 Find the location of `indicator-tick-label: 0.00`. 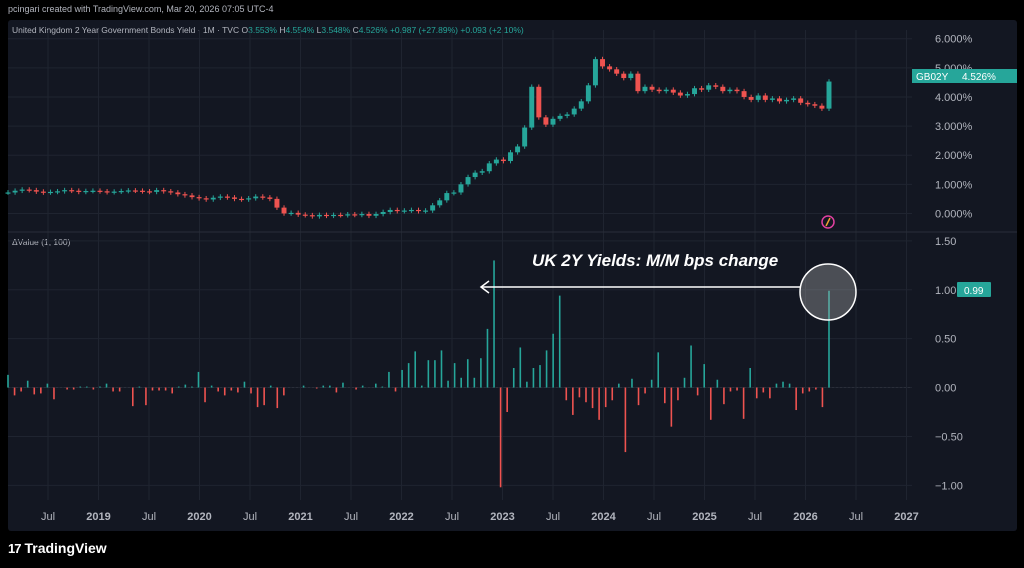

indicator-tick-label: 0.00 is located at coordinates (945, 389).